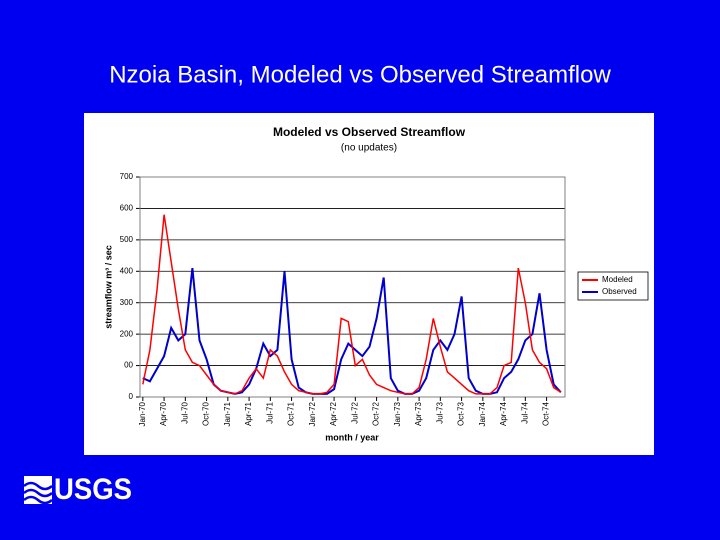 This screenshot has width=720, height=540. What do you see at coordinates (352, 437) in the screenshot?
I see `x-axis-label: month / year` at bounding box center [352, 437].